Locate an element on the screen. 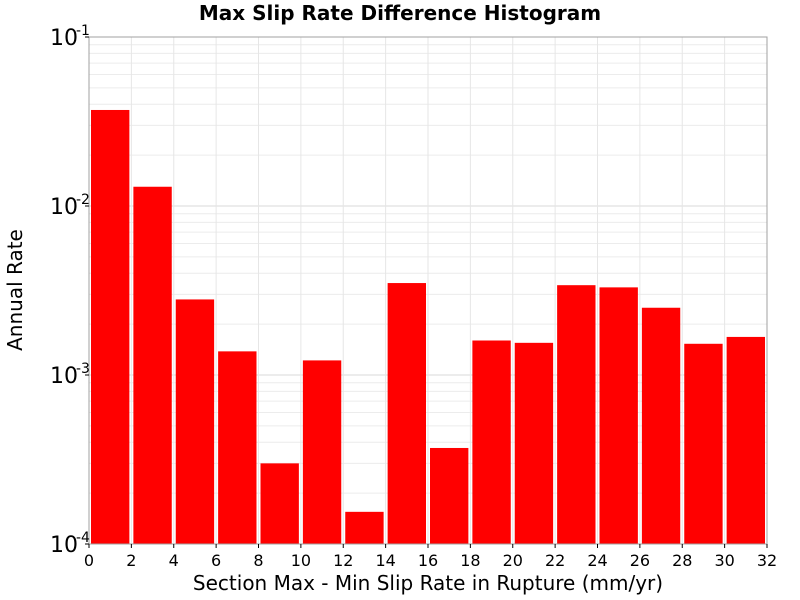 This screenshot has width=800, height=600. x-tick-label: 24 is located at coordinates (597, 560).